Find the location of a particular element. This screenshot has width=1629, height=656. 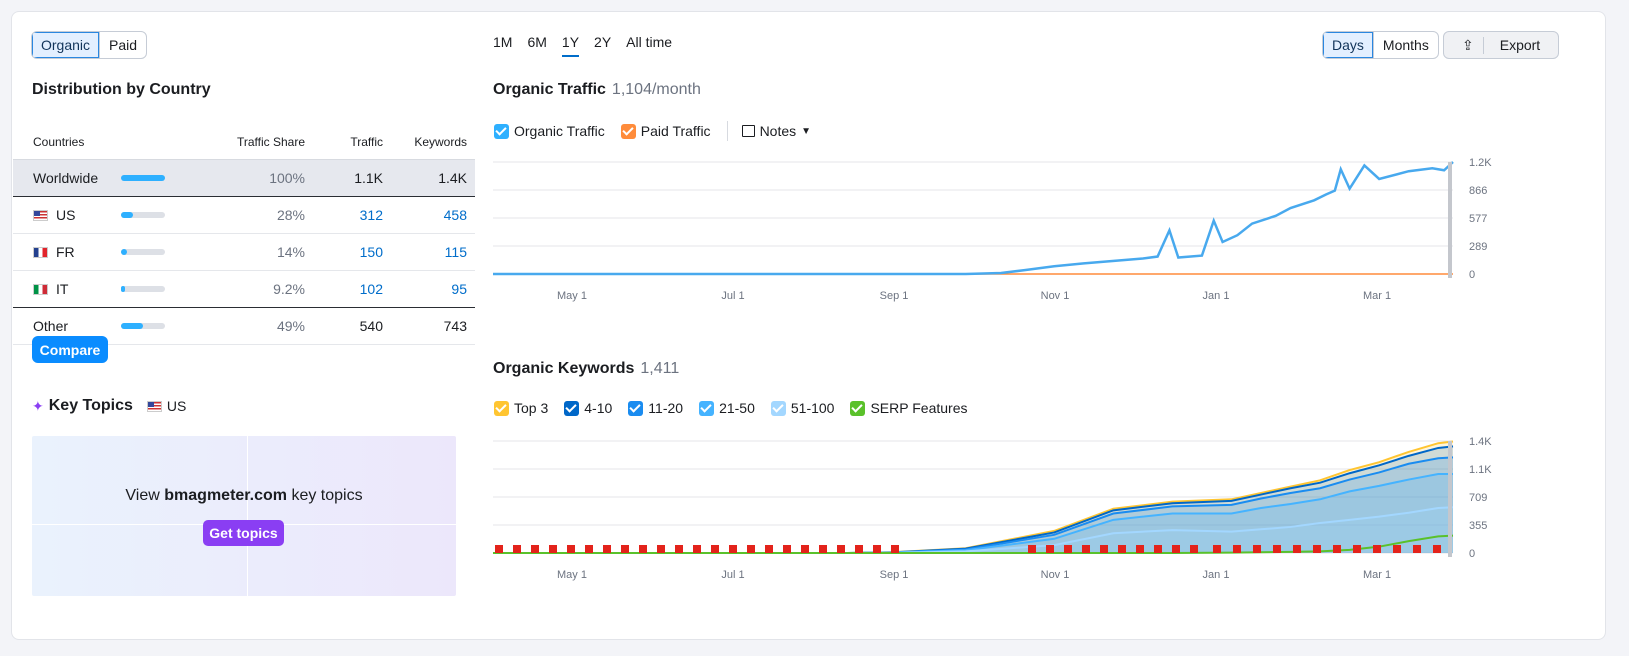

key-topics-prompt: View bmagmeter.com key topics is located at coordinates (244, 495).